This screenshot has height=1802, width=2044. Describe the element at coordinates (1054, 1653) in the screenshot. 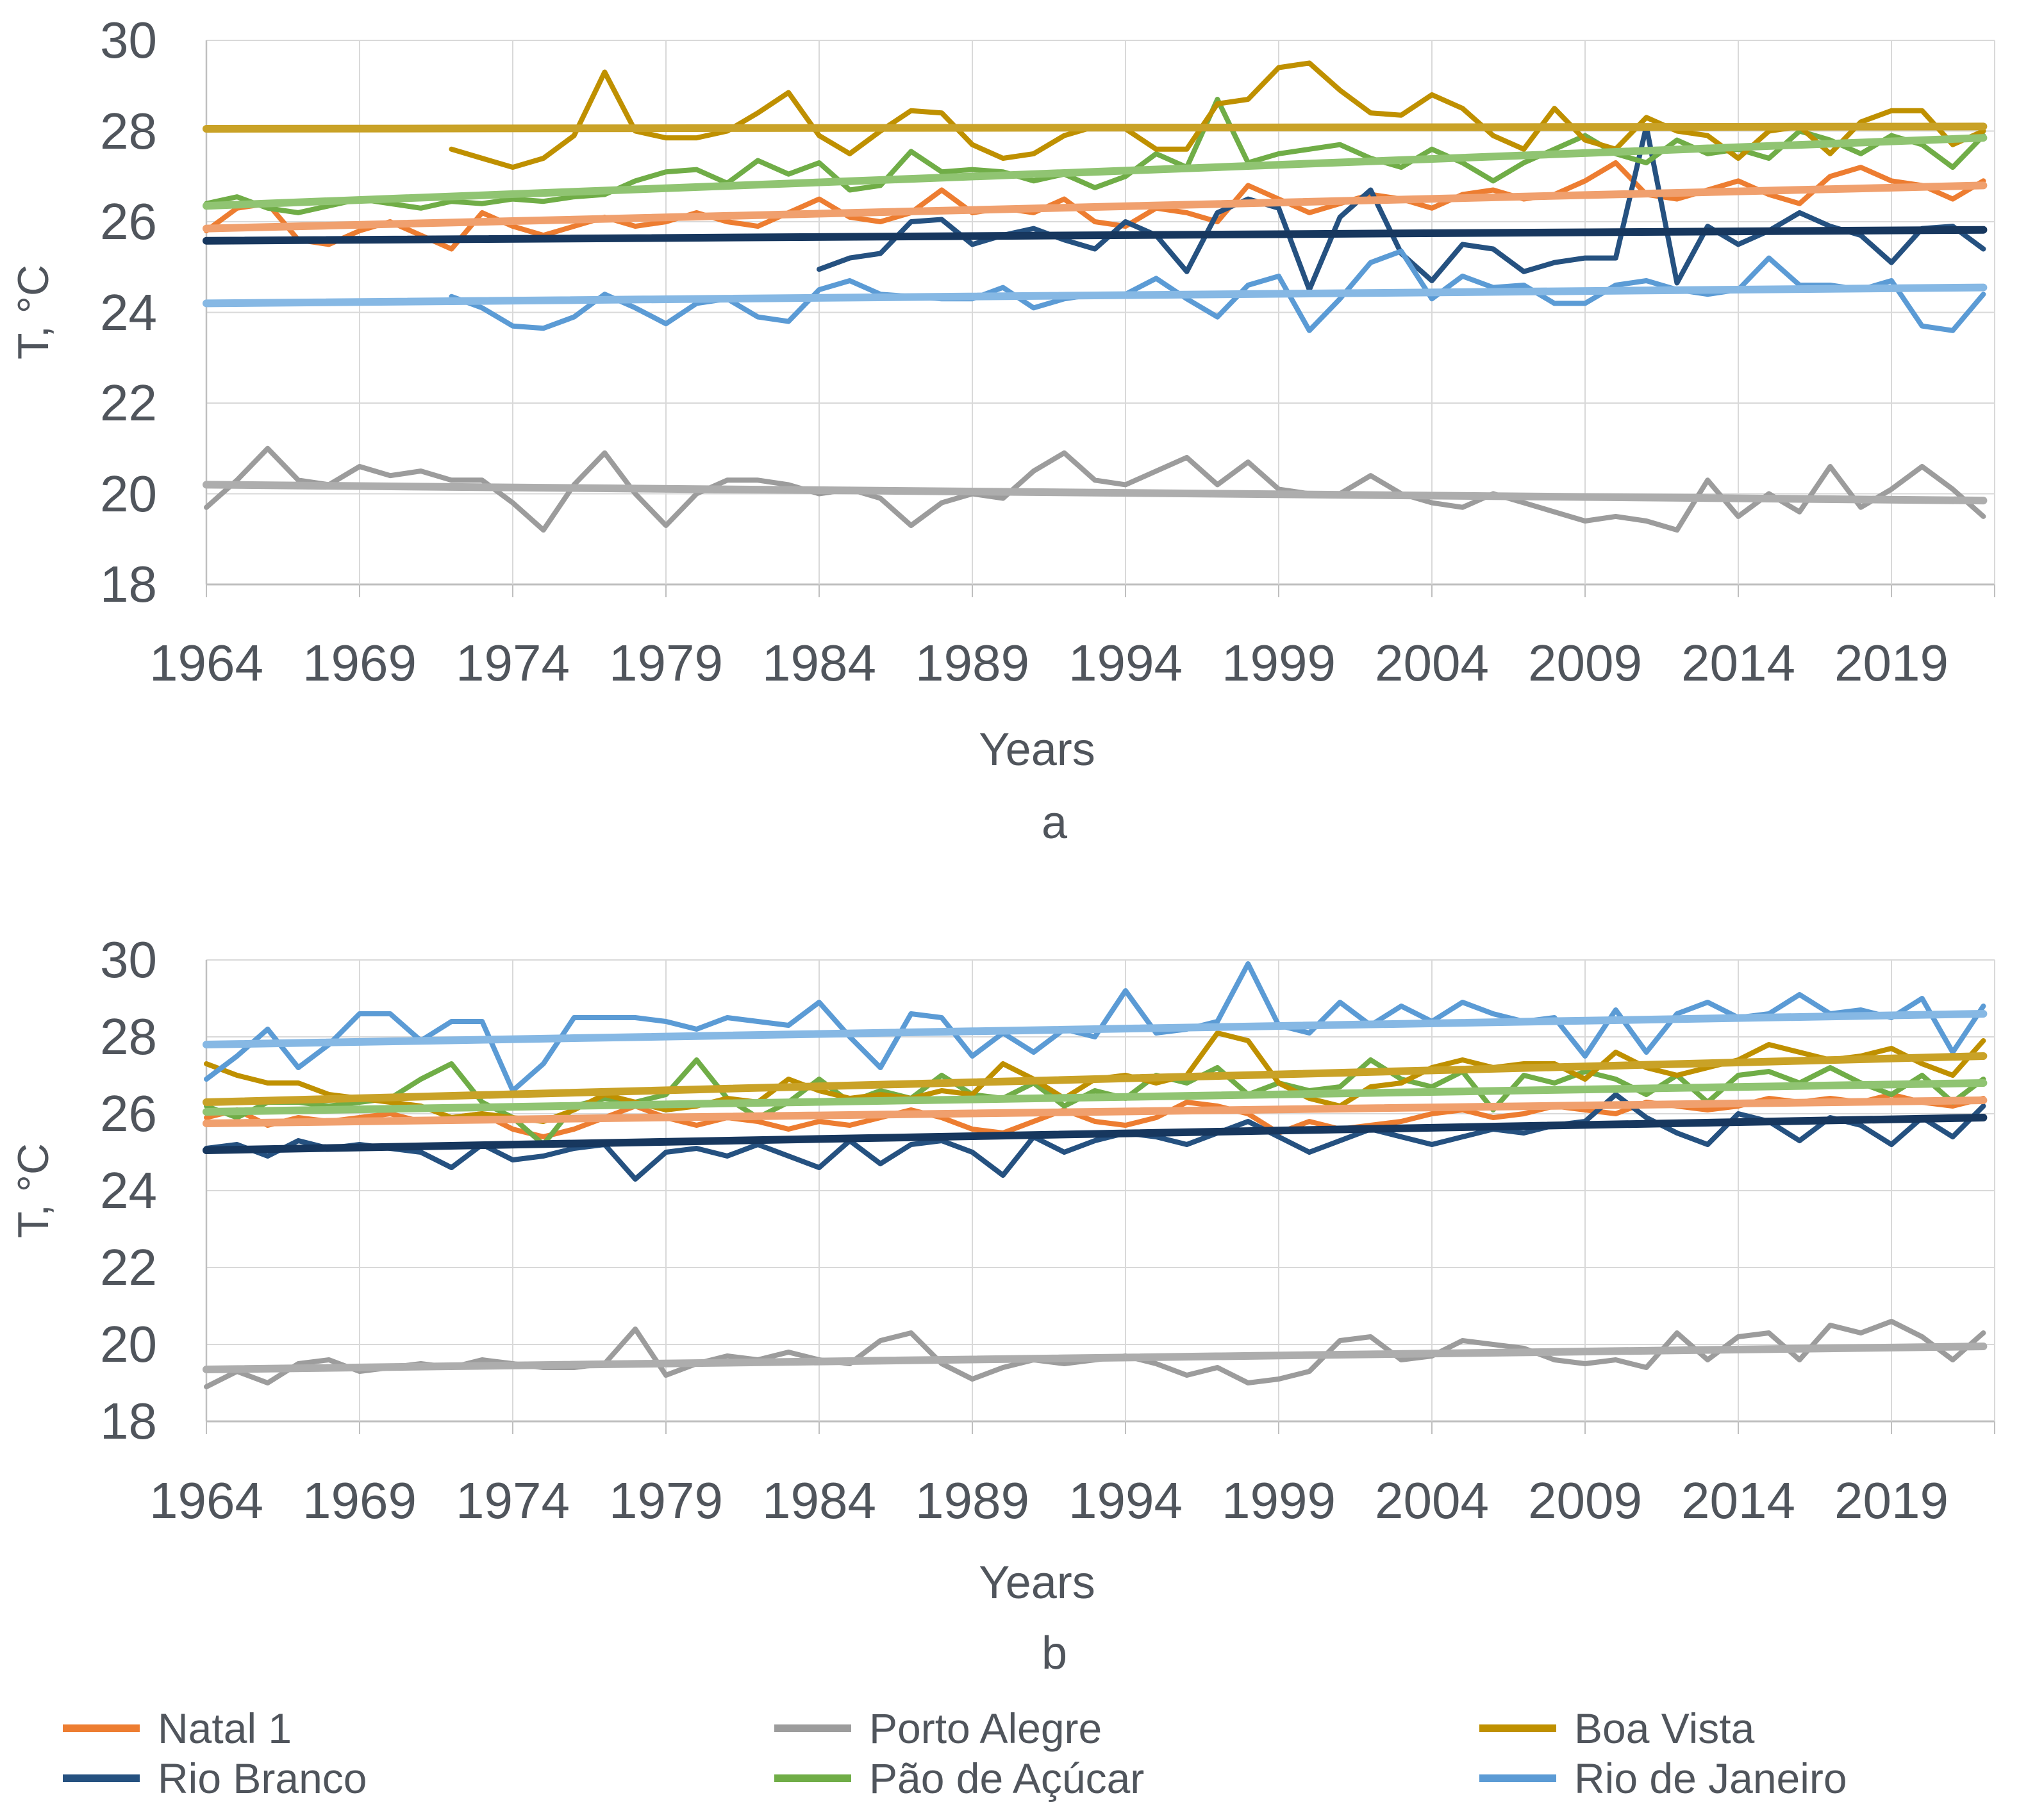

I see `panel-label-b: b` at that location.